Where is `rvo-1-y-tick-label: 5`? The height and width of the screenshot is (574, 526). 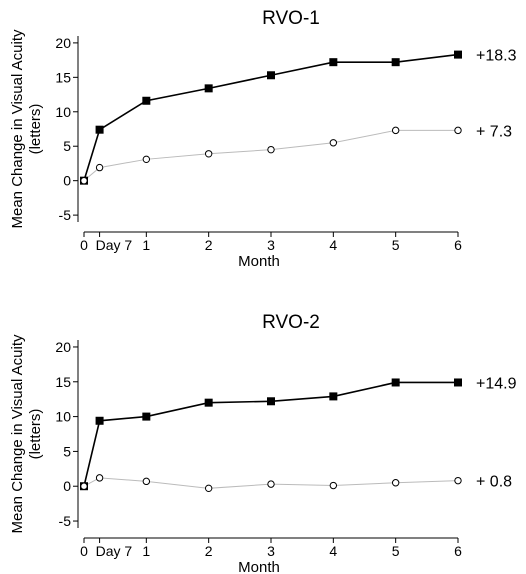 rvo-1-y-tick-label: 5 is located at coordinates (67, 146).